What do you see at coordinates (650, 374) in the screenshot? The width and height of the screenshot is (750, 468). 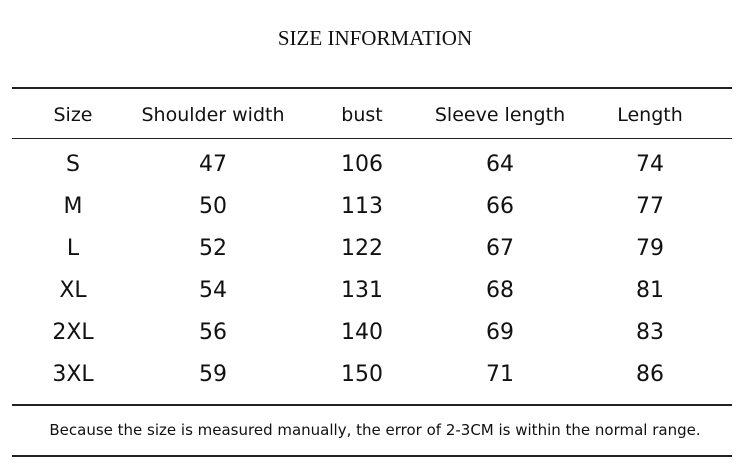 I see `table-cell: 86` at bounding box center [650, 374].